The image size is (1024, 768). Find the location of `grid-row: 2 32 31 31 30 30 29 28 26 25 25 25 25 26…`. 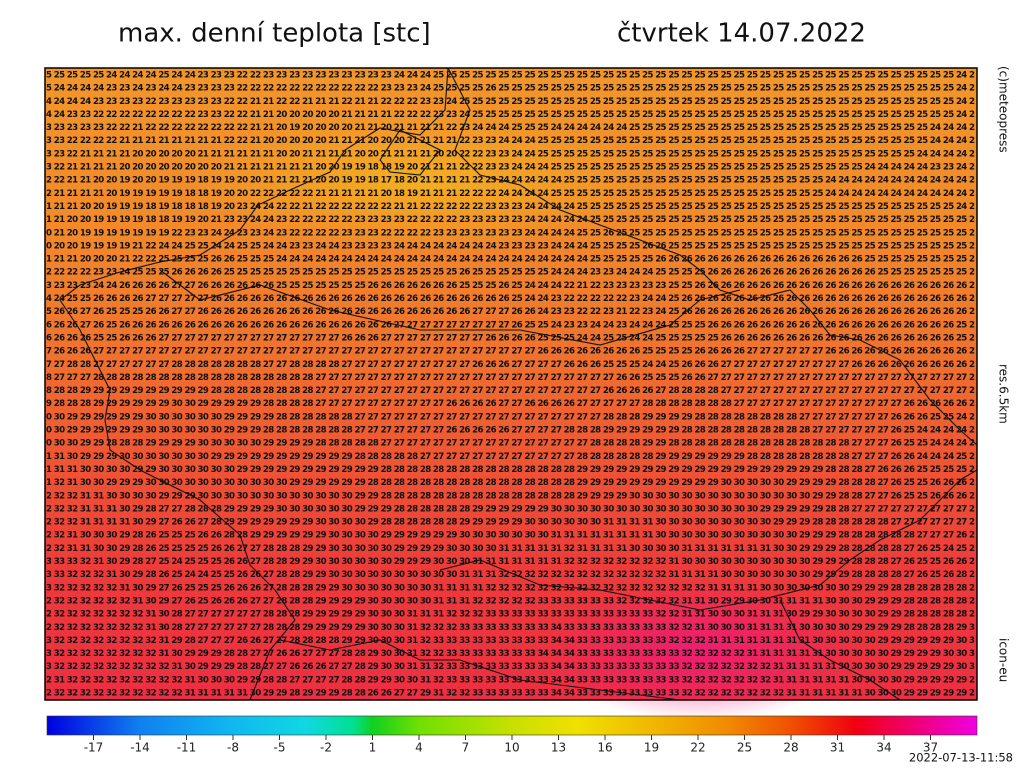

grid-row: 2 32 31 31 30 30 29 28 26 25 25 25 25 26… is located at coordinates (510, 549).